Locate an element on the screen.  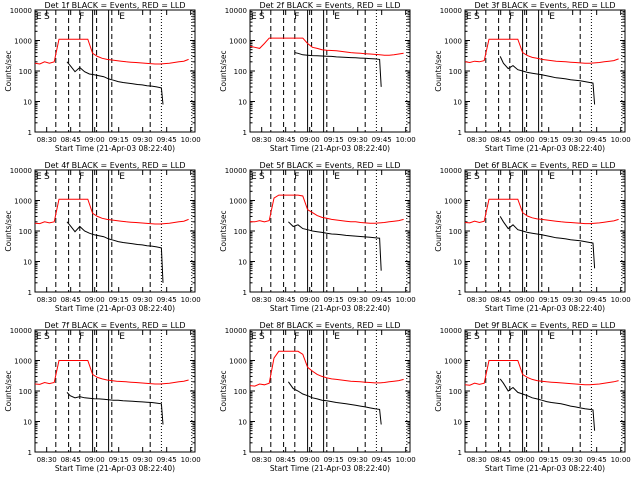
plot-title: Det 3f BLACK = Events, RED = LLD is located at coordinates (544, 5).